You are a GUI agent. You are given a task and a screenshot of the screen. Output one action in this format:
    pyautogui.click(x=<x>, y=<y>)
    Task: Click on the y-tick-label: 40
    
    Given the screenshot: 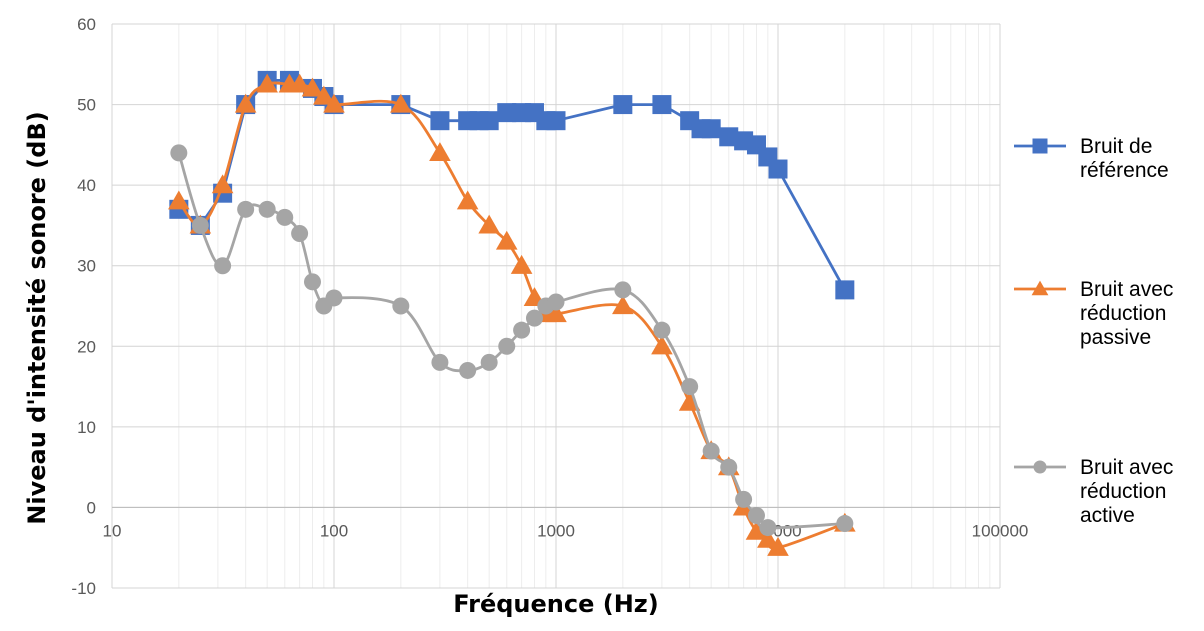 What is the action you would take?
    pyautogui.click(x=86, y=185)
    